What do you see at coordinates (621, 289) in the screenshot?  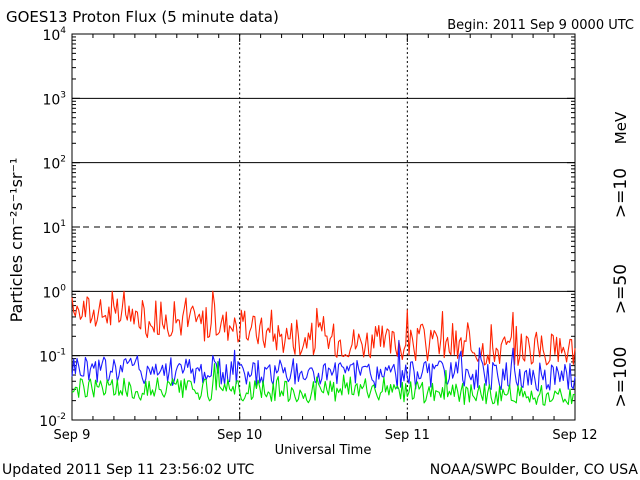 I see `legend-entry-ge50: >=50` at bounding box center [621, 289].